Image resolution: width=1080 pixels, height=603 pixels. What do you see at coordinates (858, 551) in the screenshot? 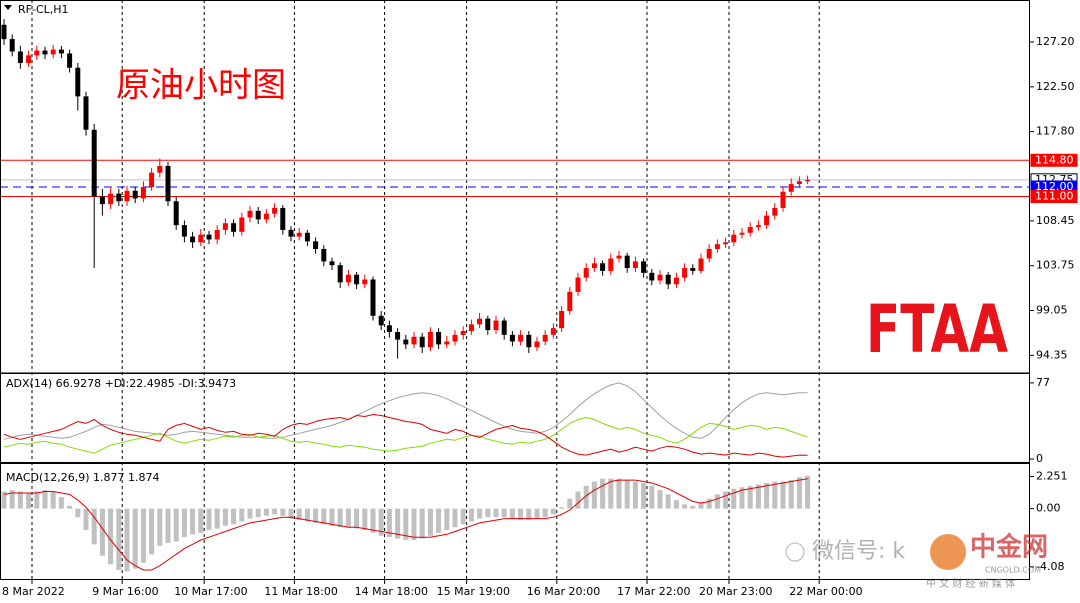
I see `wechat-id: 微信号: k` at bounding box center [858, 551].